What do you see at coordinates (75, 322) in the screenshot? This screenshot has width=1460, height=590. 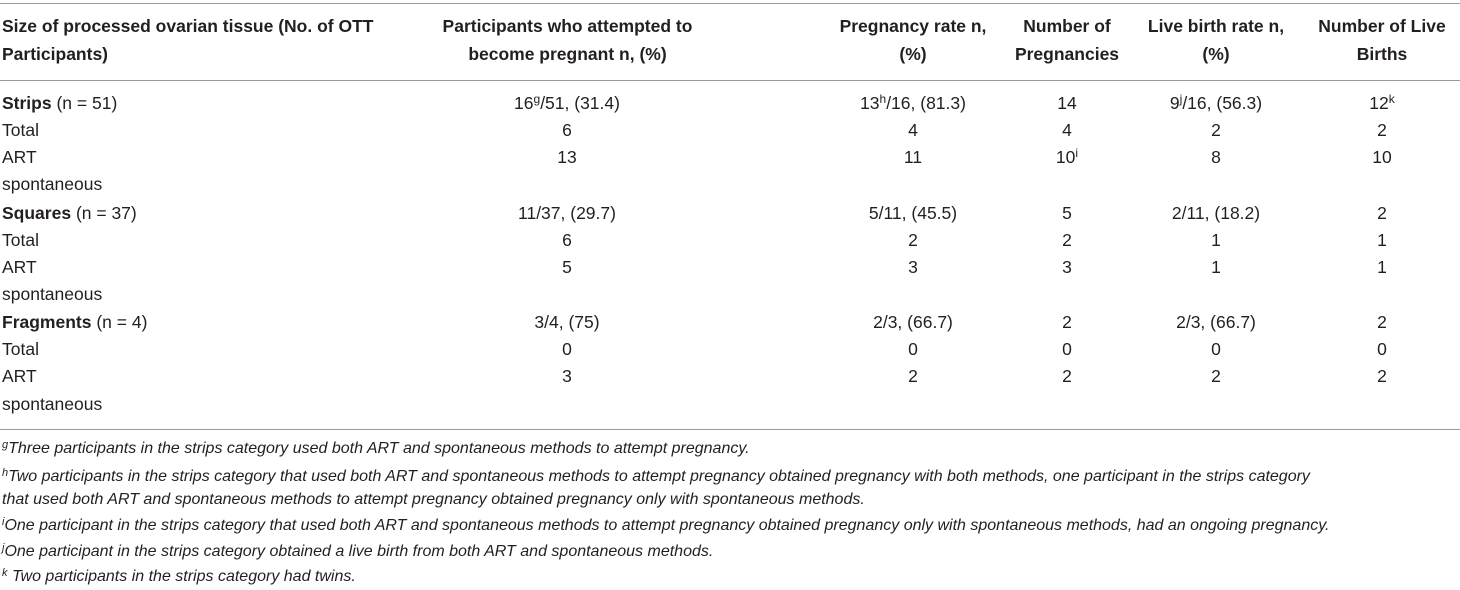 I see `group-label: Fragments (n = 4)` at bounding box center [75, 322].